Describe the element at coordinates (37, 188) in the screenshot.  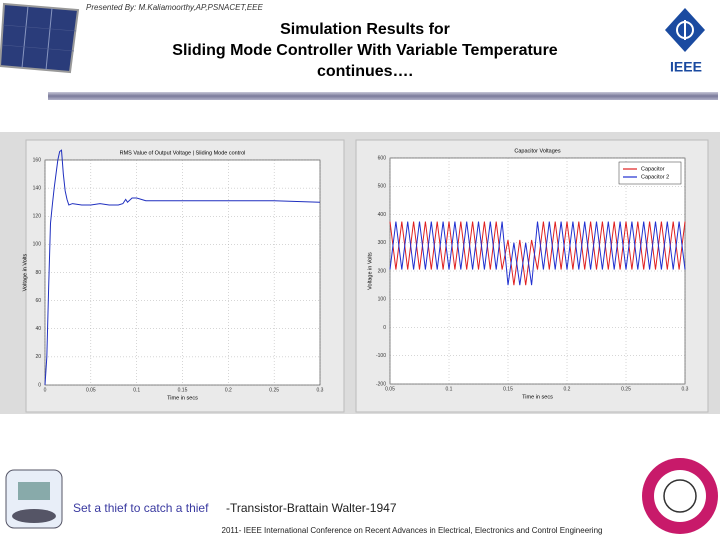
I see `y-tick-label: 140` at that location.